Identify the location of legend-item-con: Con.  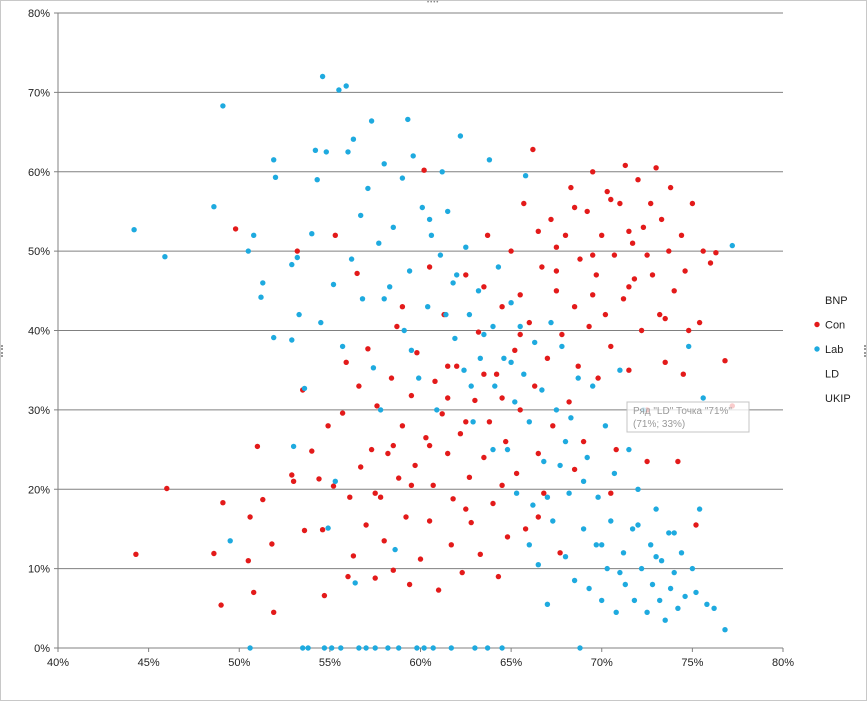
(829, 326).